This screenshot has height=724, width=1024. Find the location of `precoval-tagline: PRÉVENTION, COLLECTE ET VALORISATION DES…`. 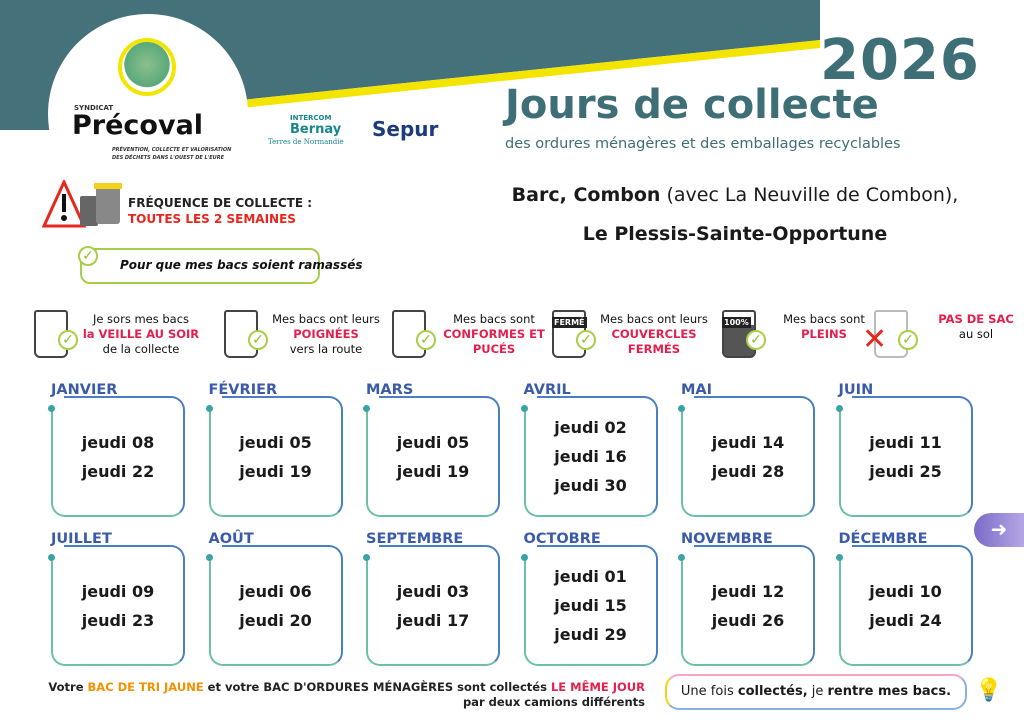

precoval-tagline: PRÉVENTION, COLLECTE ET VALORISATION DES… is located at coordinates (172, 154).